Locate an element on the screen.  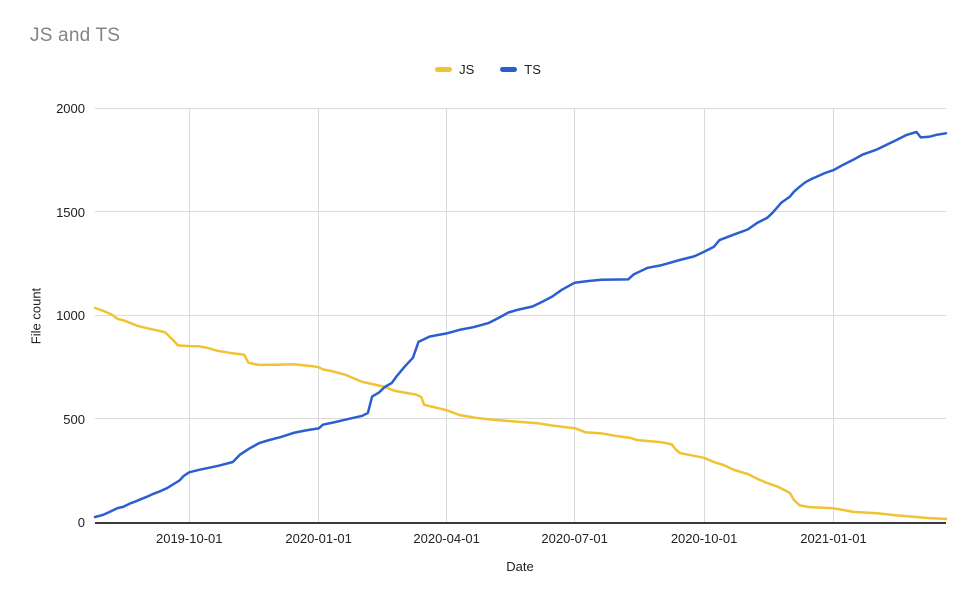
x-tick-label: 2021-01-01 is located at coordinates (833, 538).